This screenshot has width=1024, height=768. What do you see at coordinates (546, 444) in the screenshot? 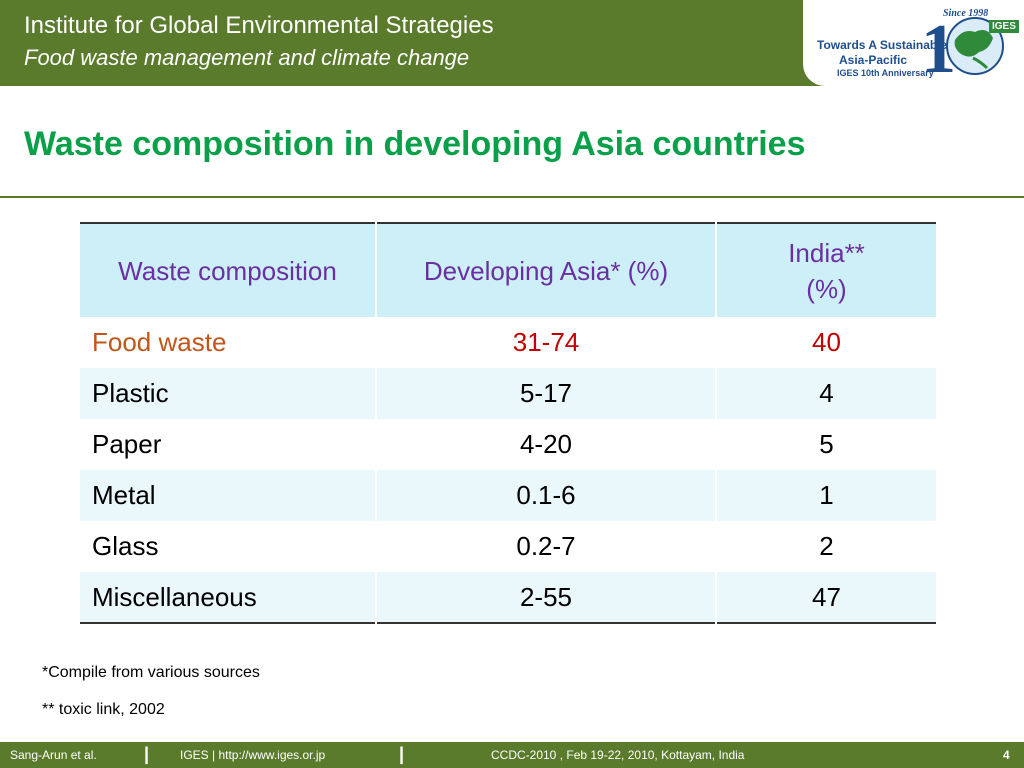
I see `table-cell: 4-20` at bounding box center [546, 444].